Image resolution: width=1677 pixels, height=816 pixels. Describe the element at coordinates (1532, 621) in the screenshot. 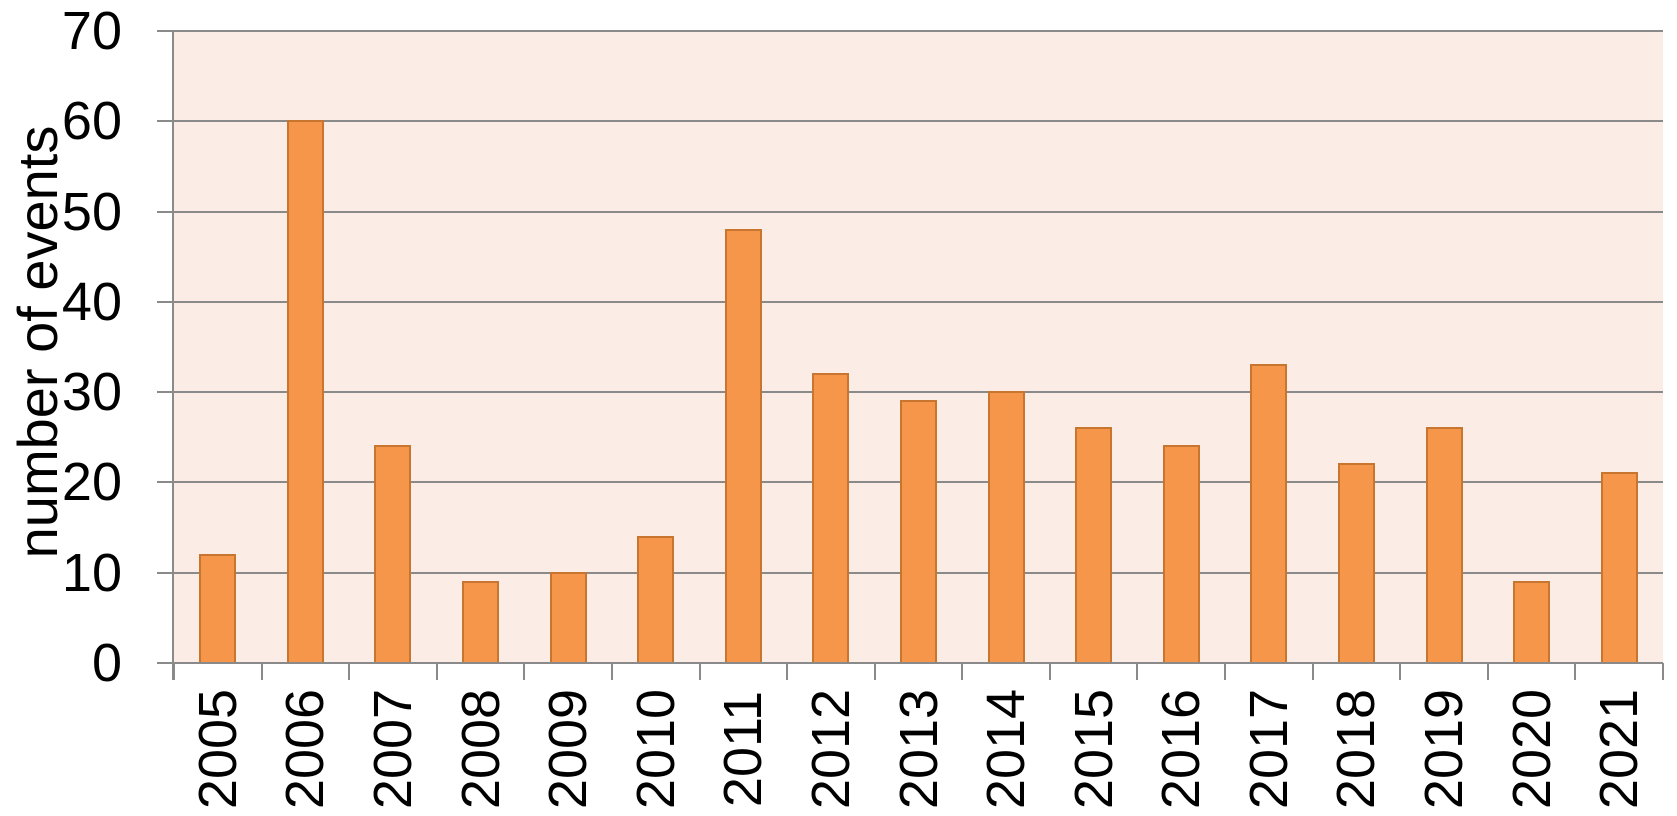

I see `bar-2020` at that location.